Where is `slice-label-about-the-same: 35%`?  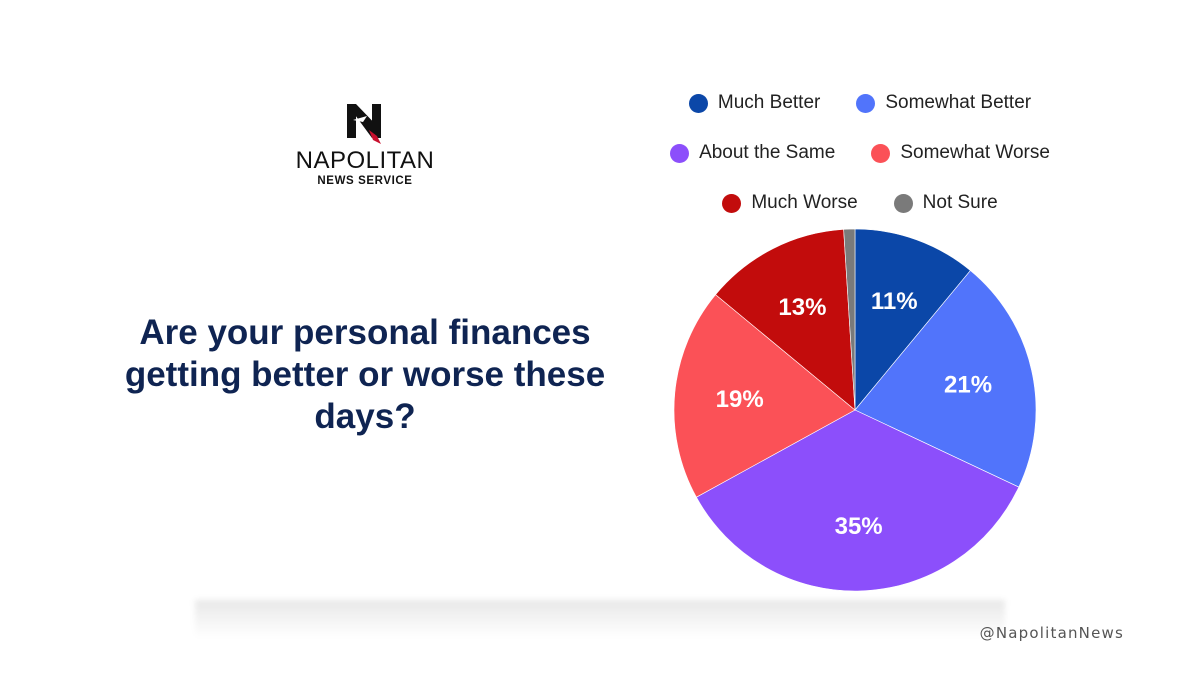
slice-label-about-the-same: 35% is located at coordinates (859, 526).